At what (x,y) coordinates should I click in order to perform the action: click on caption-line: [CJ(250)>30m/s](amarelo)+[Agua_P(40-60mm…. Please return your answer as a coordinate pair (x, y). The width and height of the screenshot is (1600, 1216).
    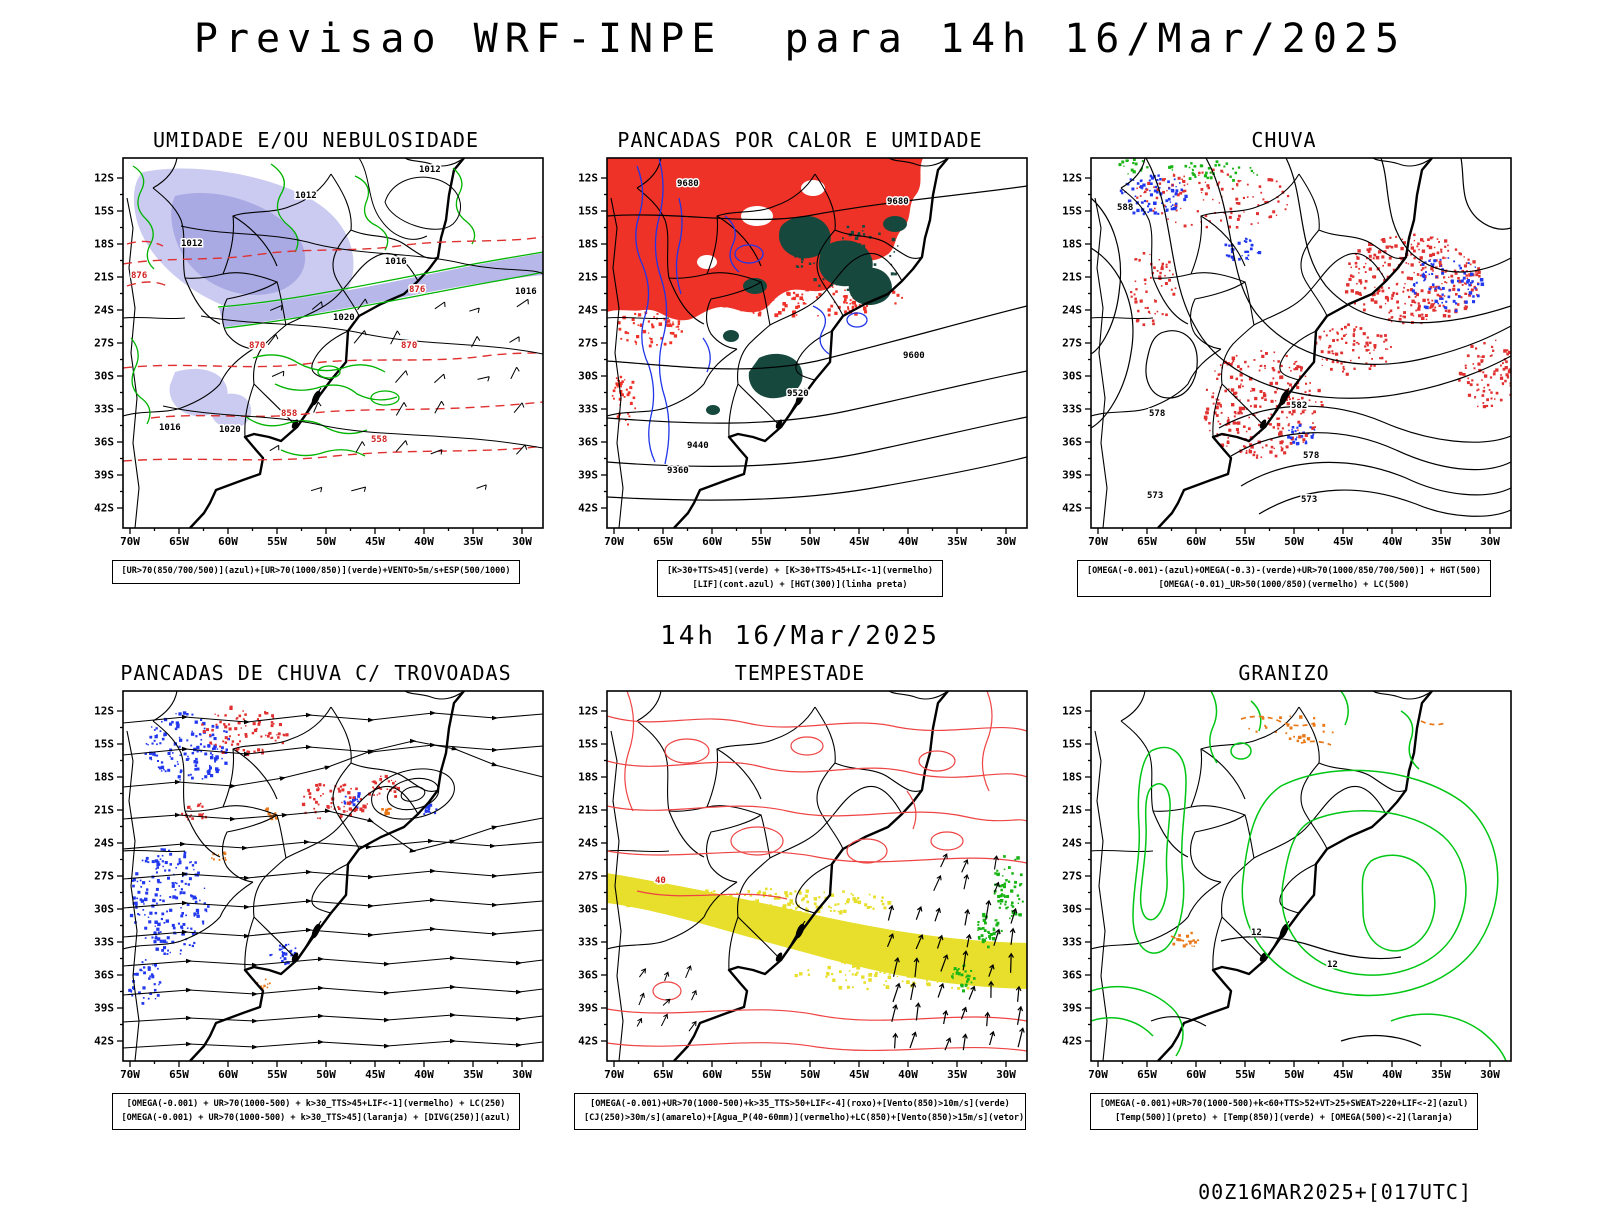
    Looking at the image, I should click on (804, 1117).